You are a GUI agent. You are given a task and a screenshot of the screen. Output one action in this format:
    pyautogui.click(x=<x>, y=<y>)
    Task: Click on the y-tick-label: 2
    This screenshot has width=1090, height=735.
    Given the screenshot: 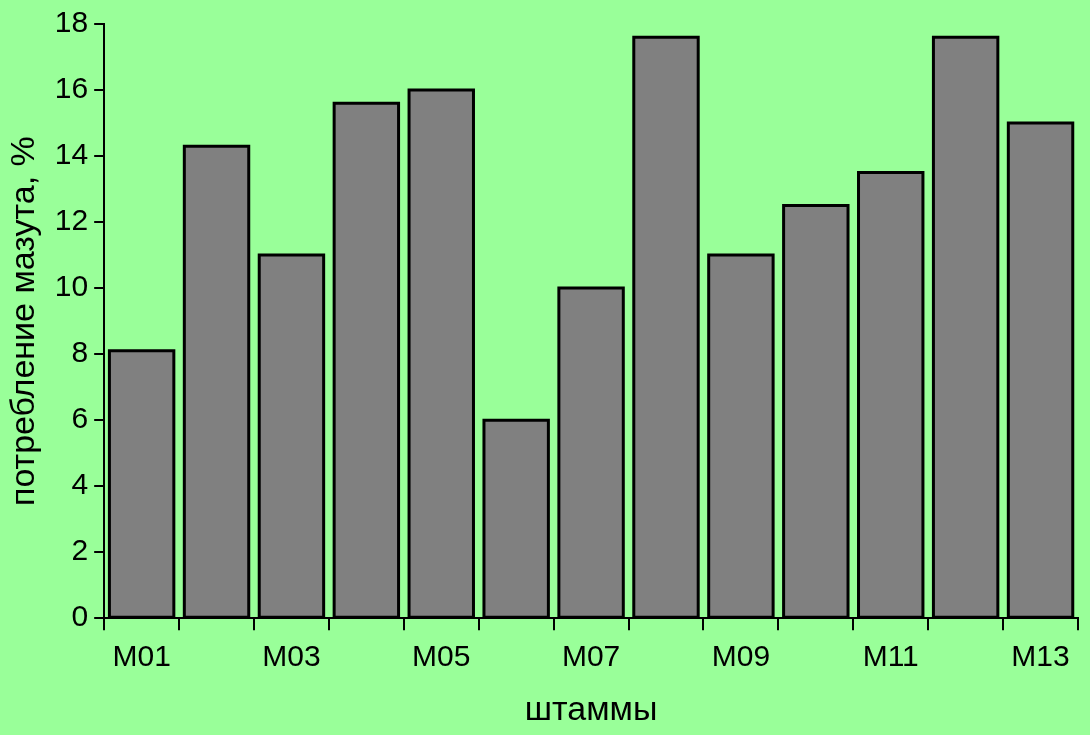 What is the action you would take?
    pyautogui.click(x=80, y=550)
    